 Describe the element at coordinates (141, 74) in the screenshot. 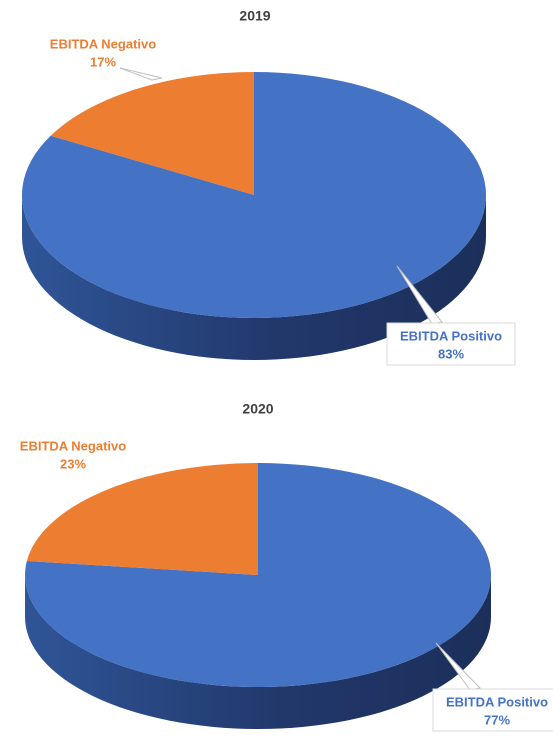

I see `leader-line` at that location.